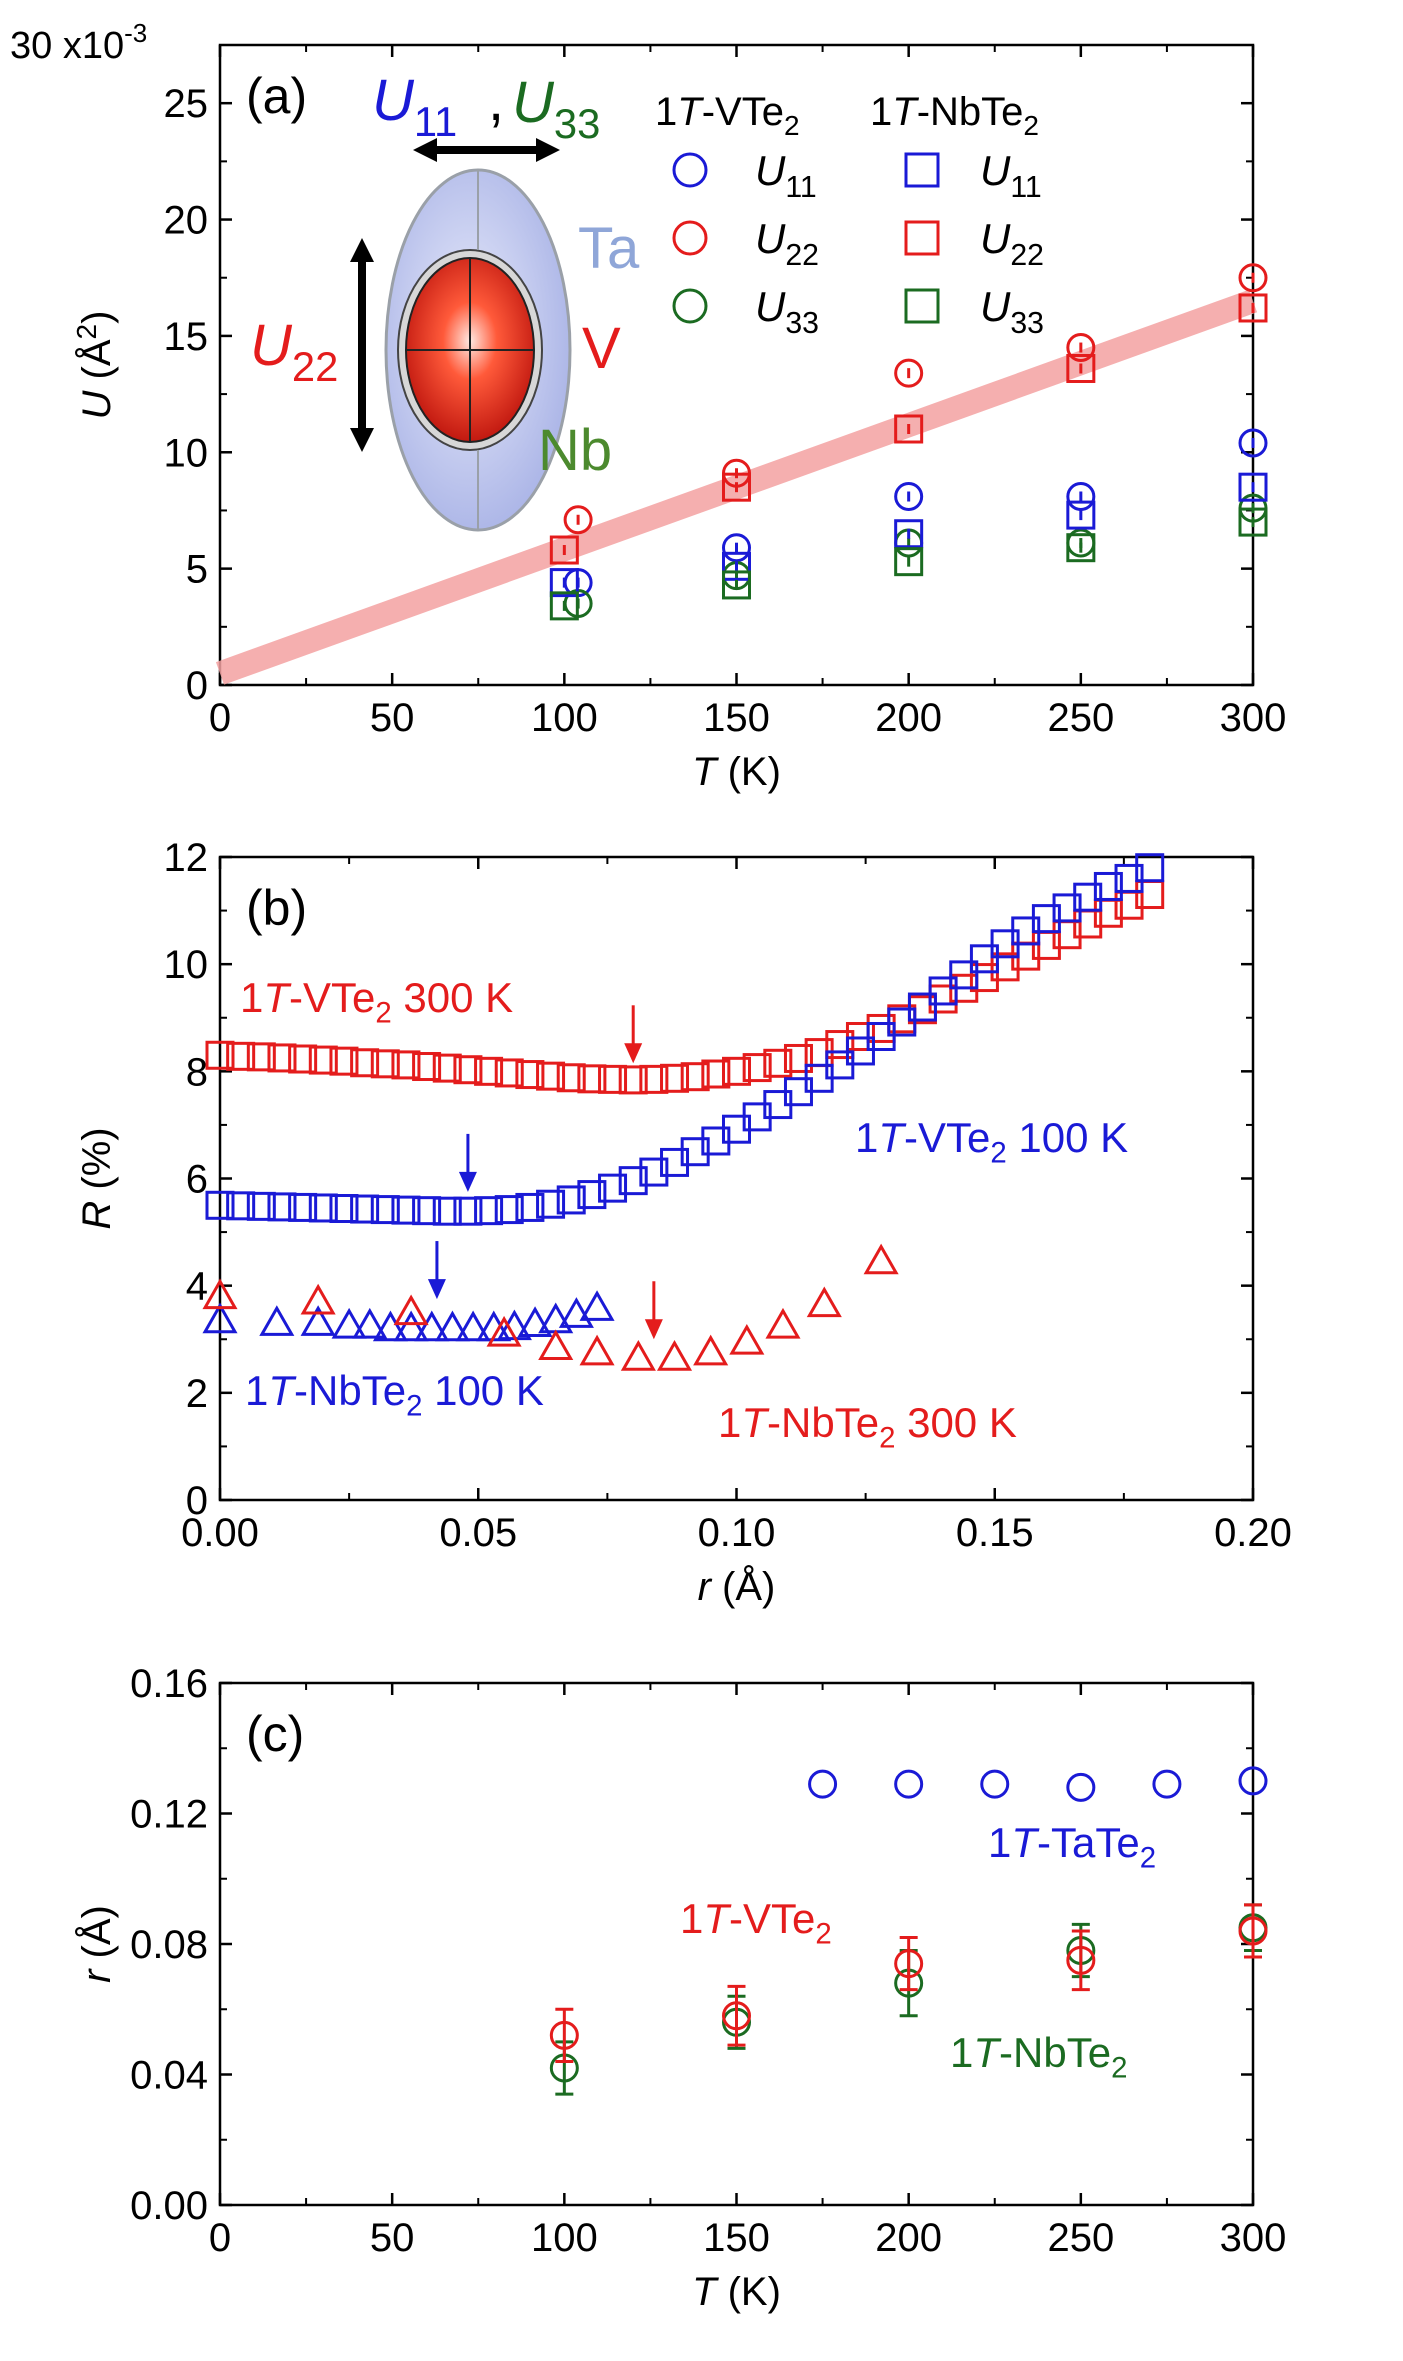 This screenshot has width=1403, height=2361. I want to click on legend-header-vte2: 1T-VTe2, so click(727, 115).